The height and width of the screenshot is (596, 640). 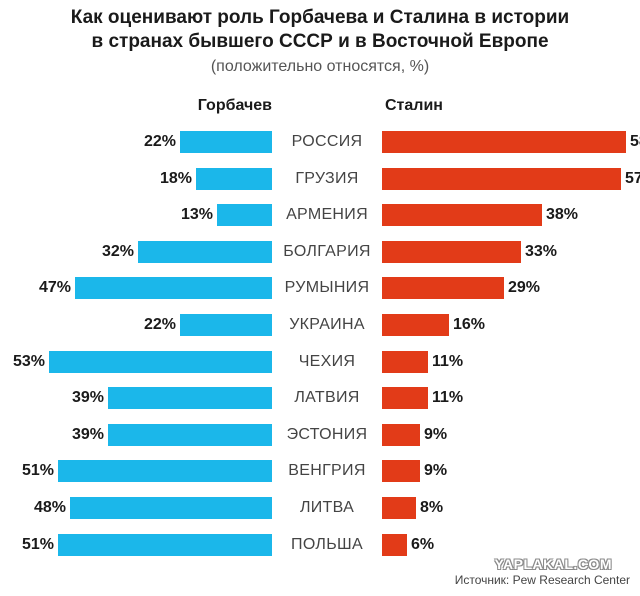 I want to click on category-label: ЛИТВА, so click(x=327, y=507).